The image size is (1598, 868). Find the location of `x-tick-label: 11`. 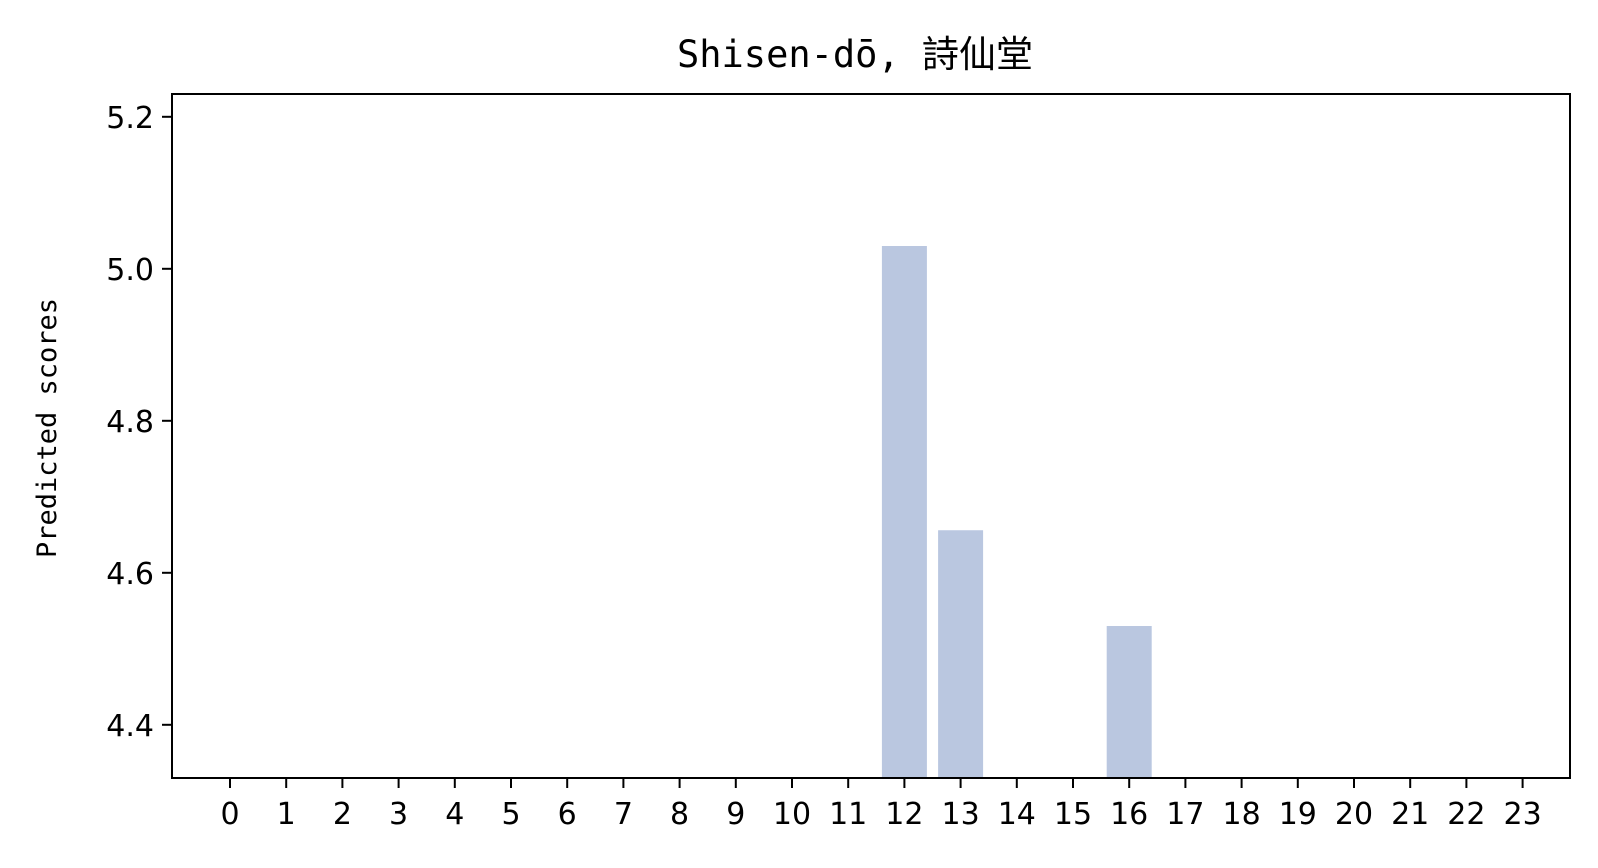

x-tick-label: 11 is located at coordinates (848, 814).